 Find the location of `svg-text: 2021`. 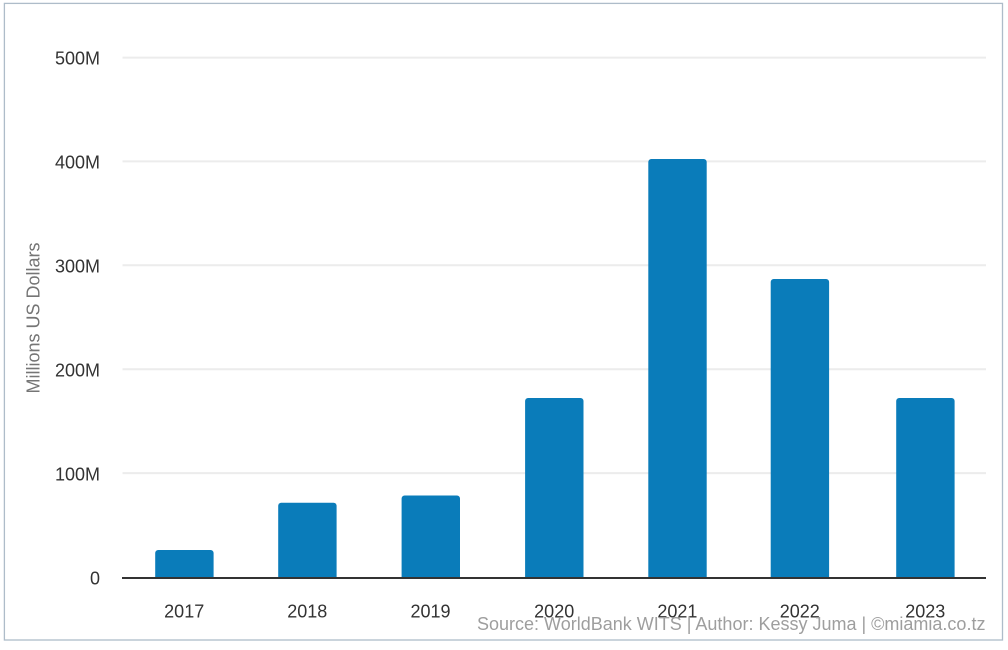

svg-text: 2021 is located at coordinates (677, 612).